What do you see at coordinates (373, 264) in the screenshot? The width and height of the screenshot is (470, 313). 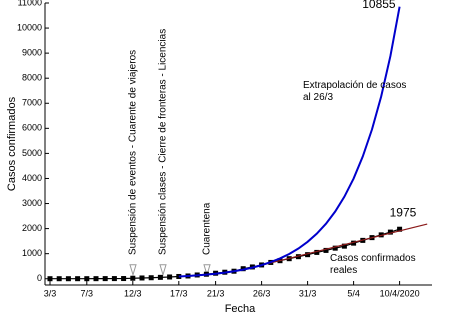 I see `series-label: Casos confirmados reales` at bounding box center [373, 264].